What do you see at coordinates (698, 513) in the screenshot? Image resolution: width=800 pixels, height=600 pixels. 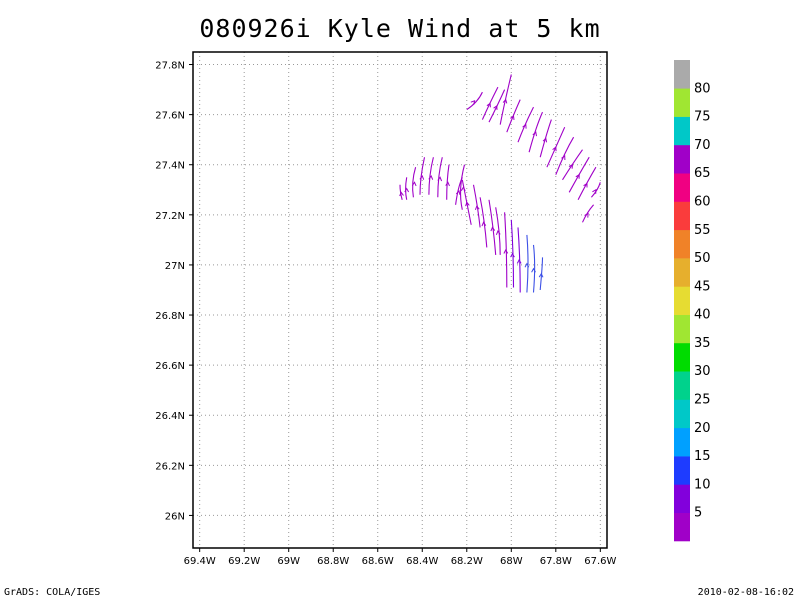 I see `colorbar-label: 5` at bounding box center [698, 513].